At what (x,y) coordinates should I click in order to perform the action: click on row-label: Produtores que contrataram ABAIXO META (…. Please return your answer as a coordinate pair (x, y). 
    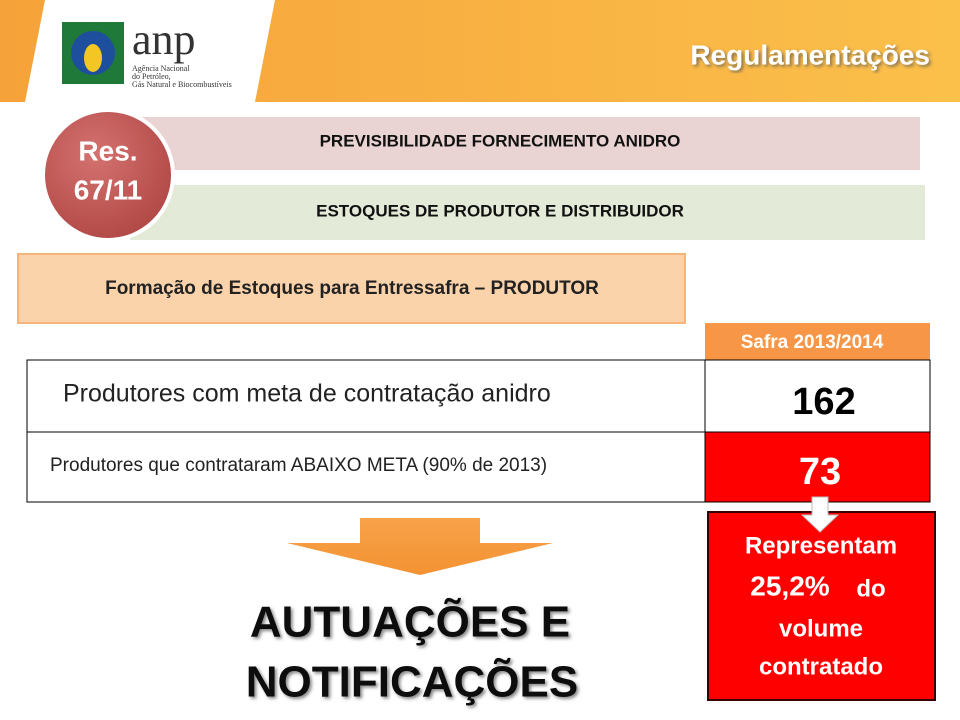
    Looking at the image, I should click on (298, 465).